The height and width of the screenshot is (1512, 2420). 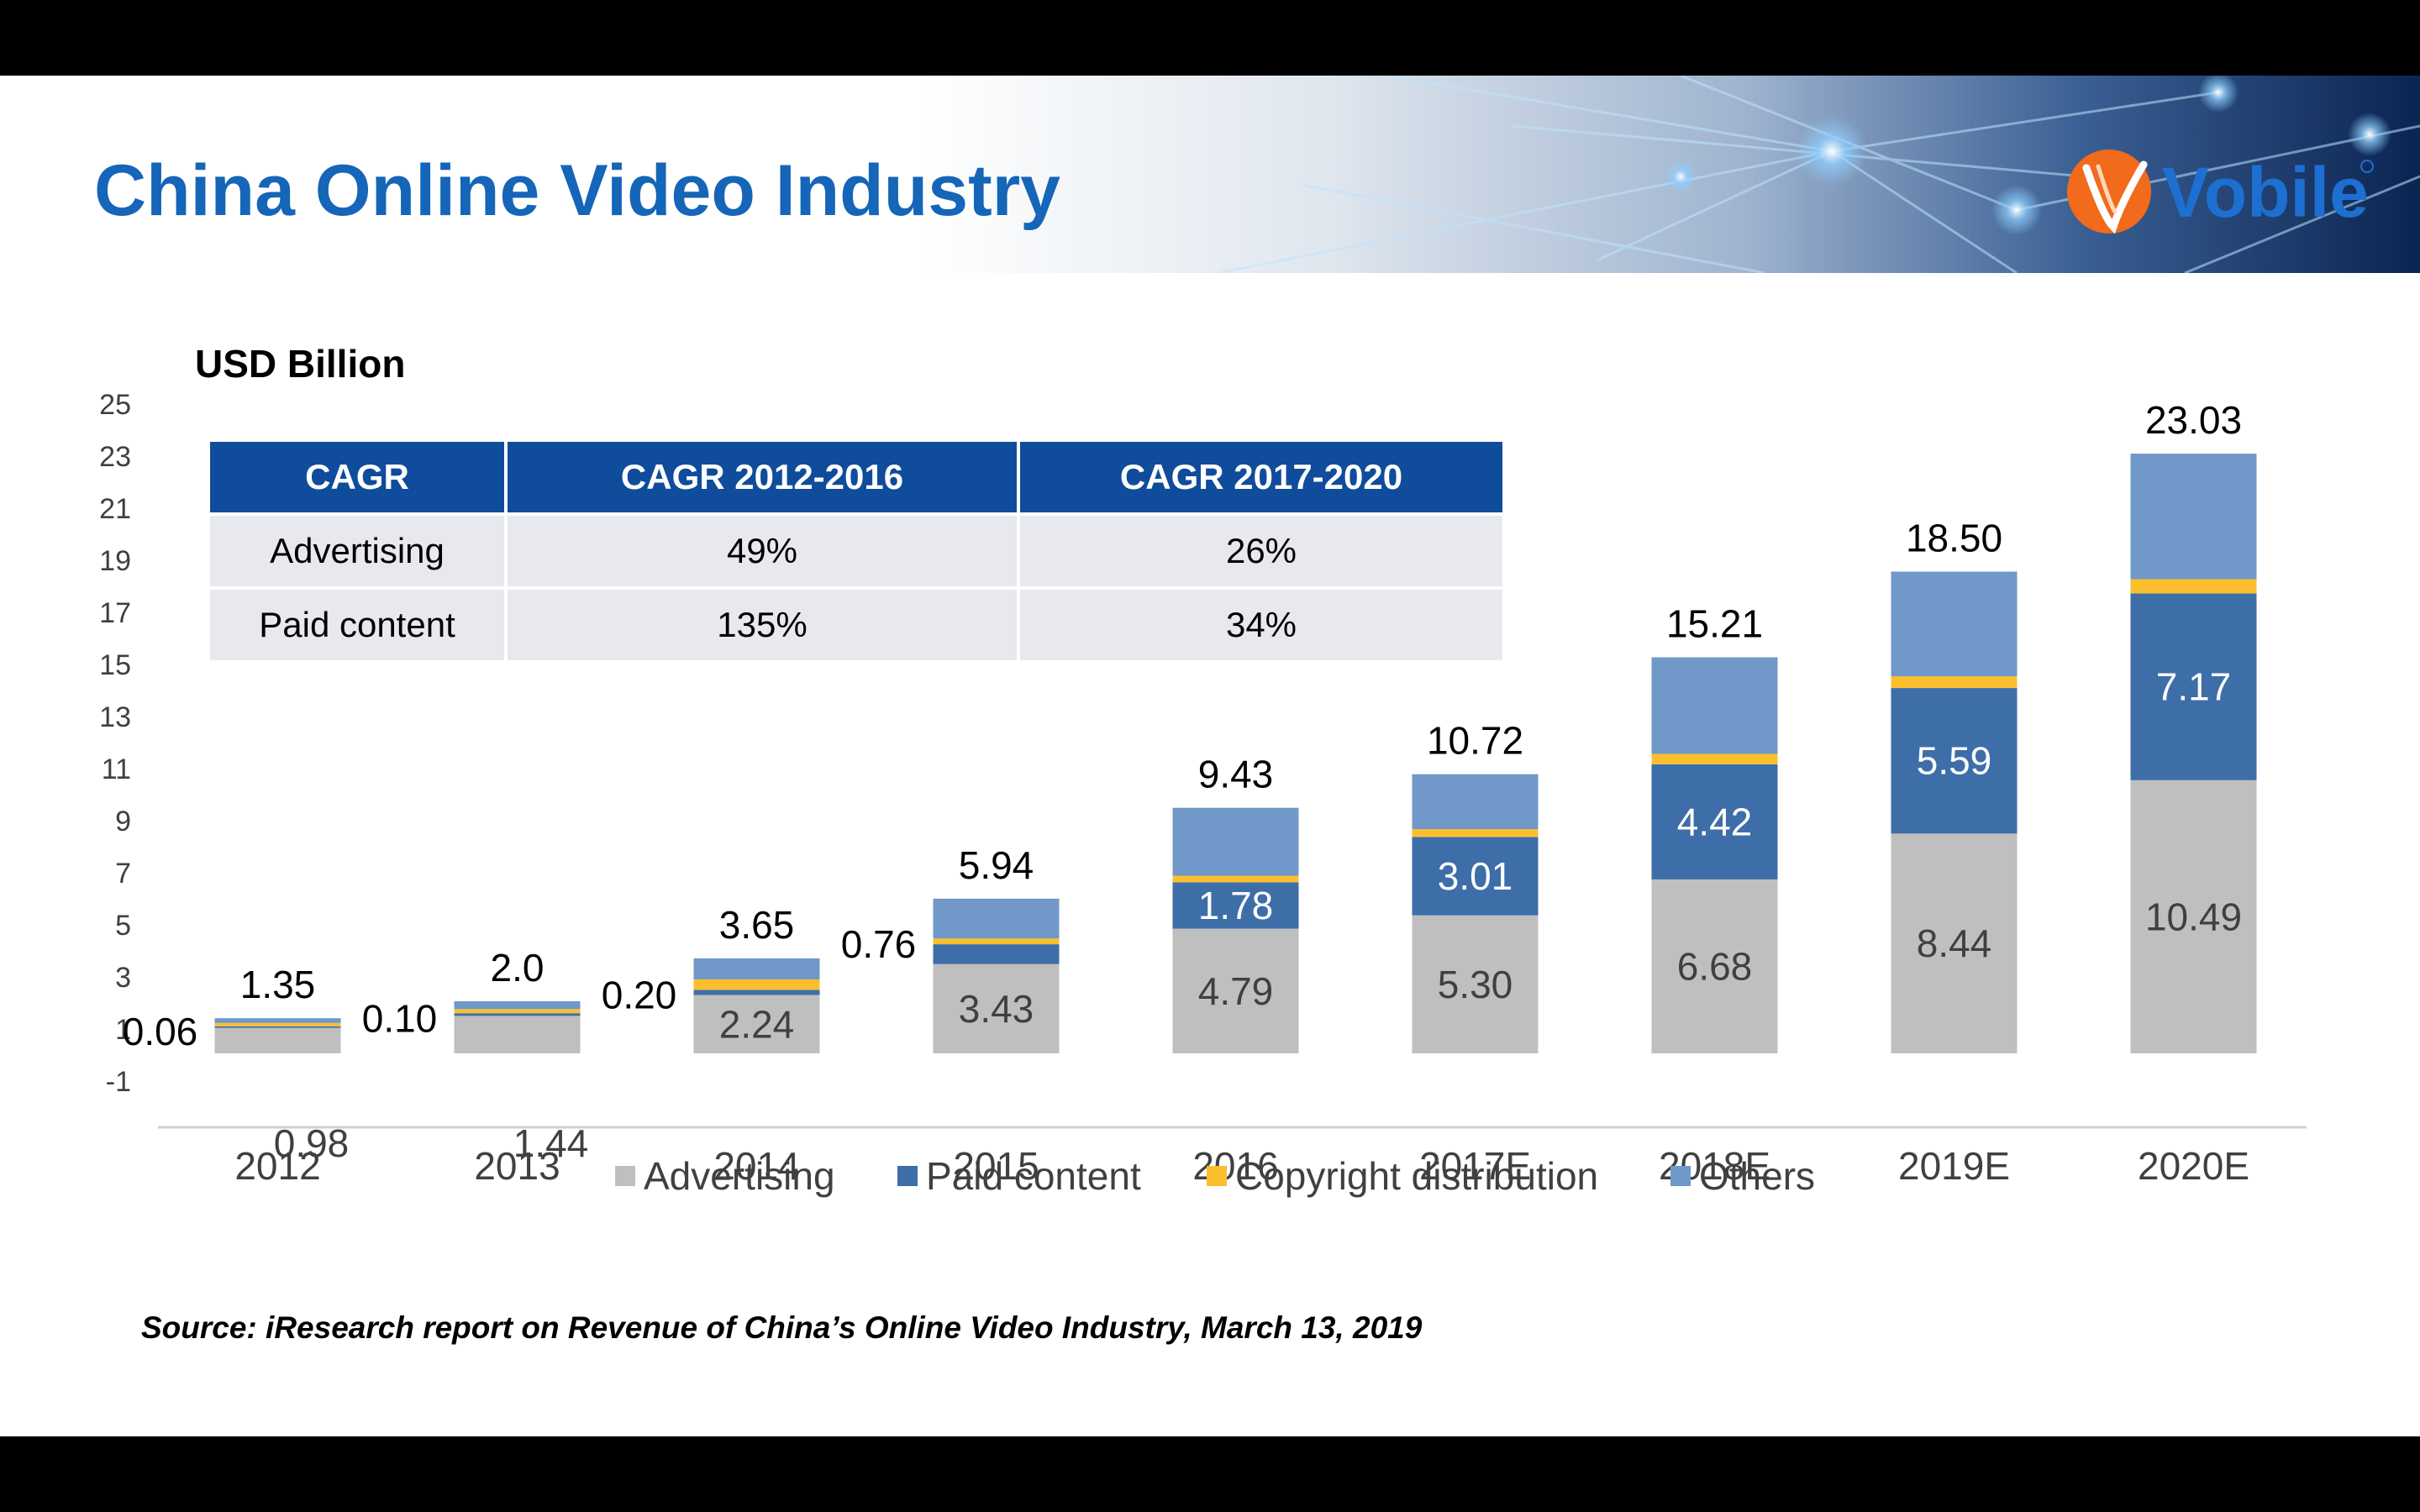 I want to click on legend-label: Advertising, so click(x=739, y=1176).